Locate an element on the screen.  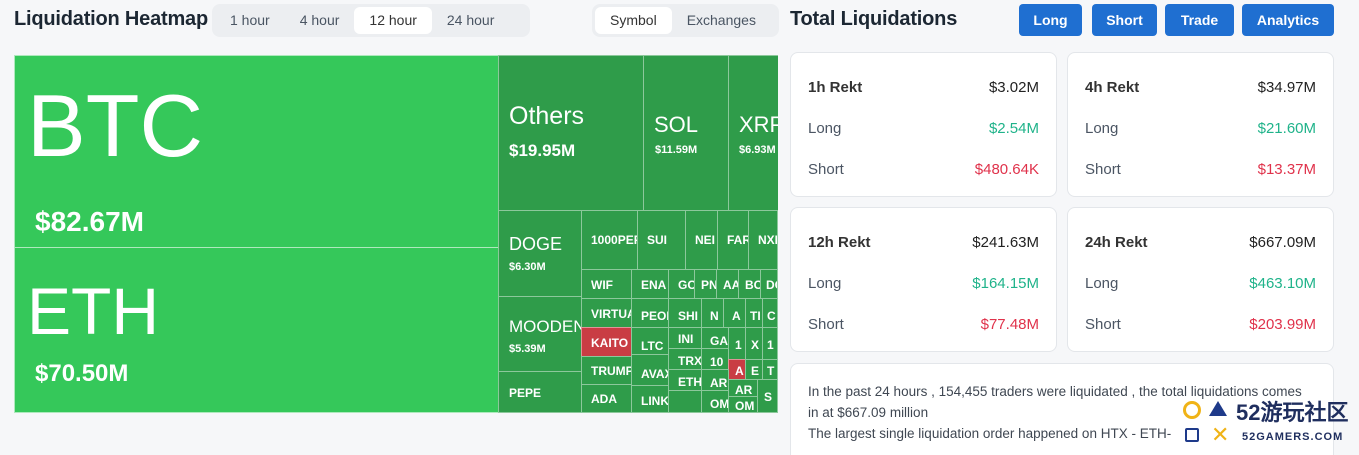
tile-symbol: DO is located at coordinates (771, 285).